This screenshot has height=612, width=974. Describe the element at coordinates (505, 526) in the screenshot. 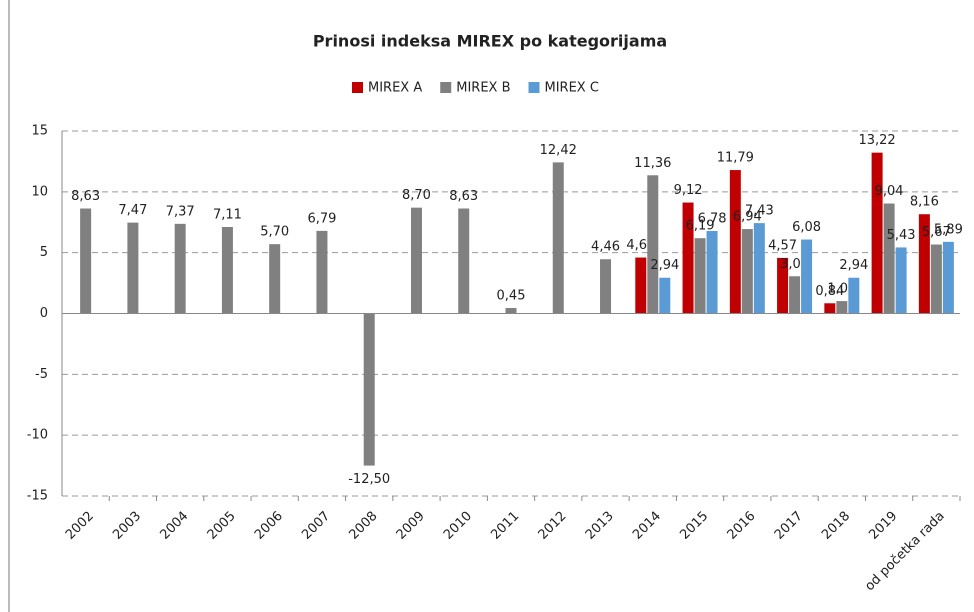

I see `x-tick-label: 2011` at that location.